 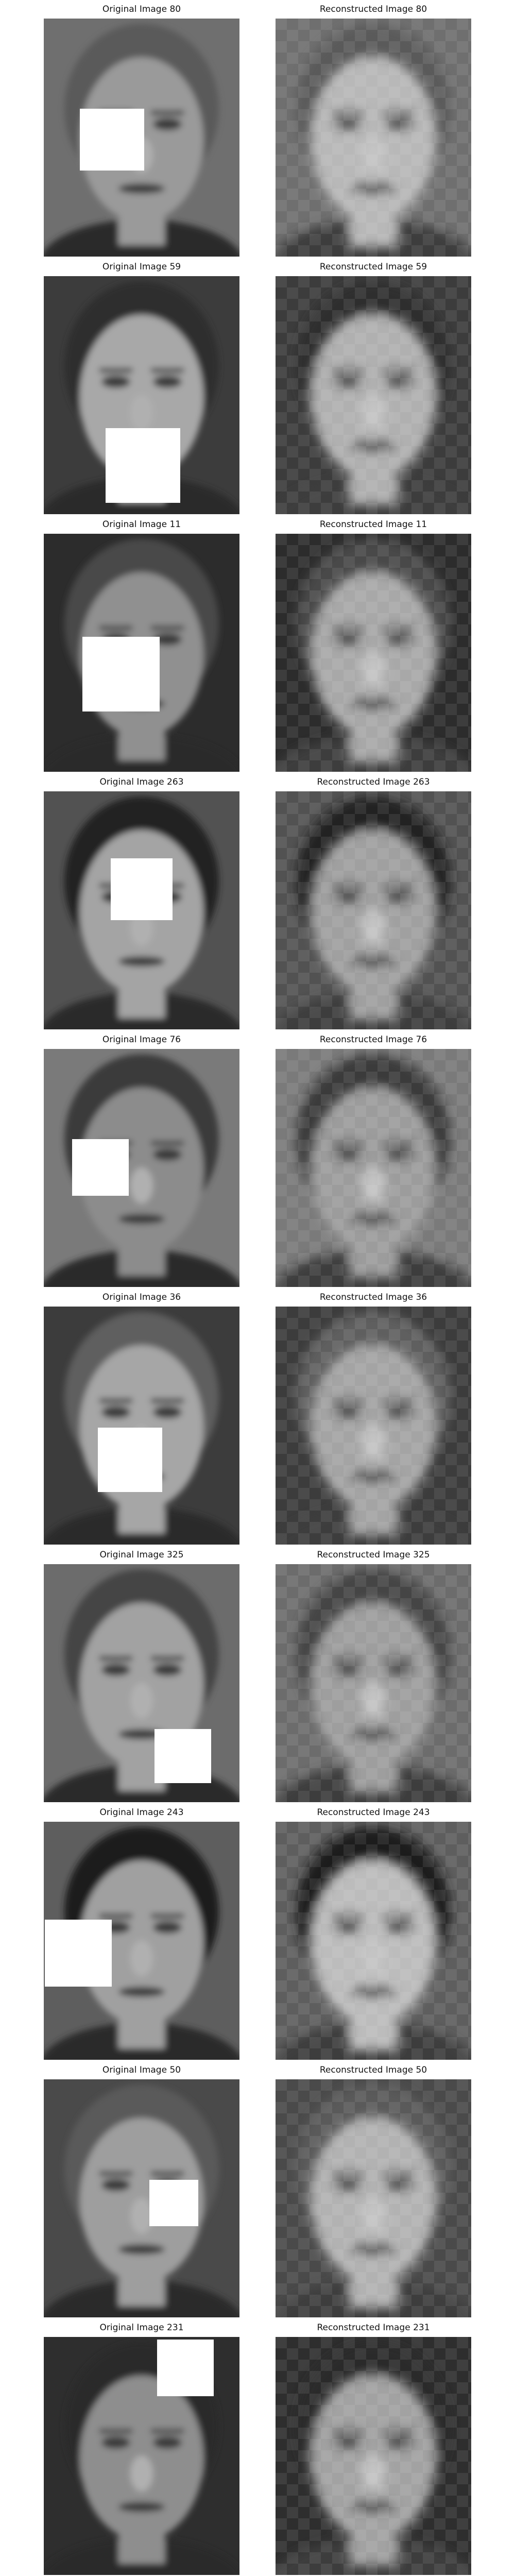 I want to click on original-image-title: Original Image 80, so click(x=141, y=9).